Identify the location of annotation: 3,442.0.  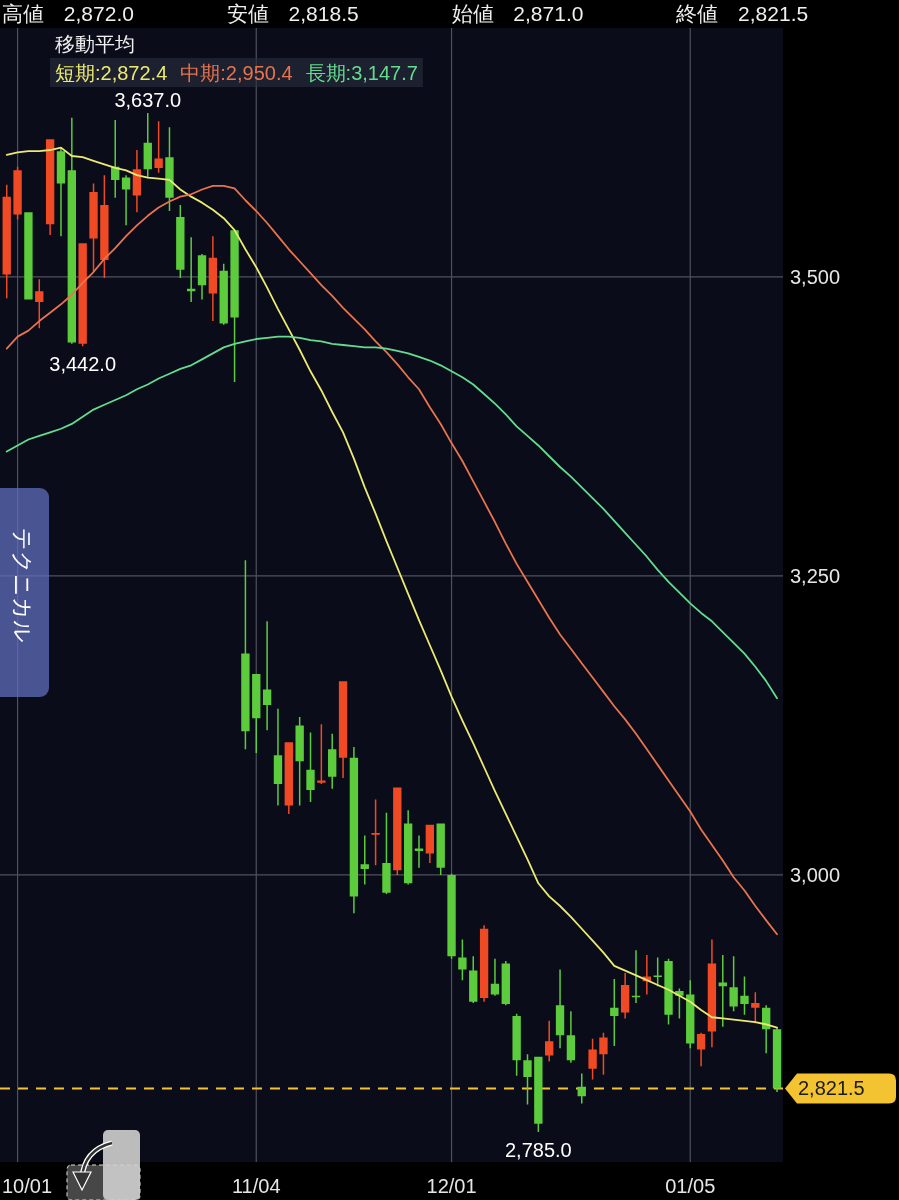
(83, 364).